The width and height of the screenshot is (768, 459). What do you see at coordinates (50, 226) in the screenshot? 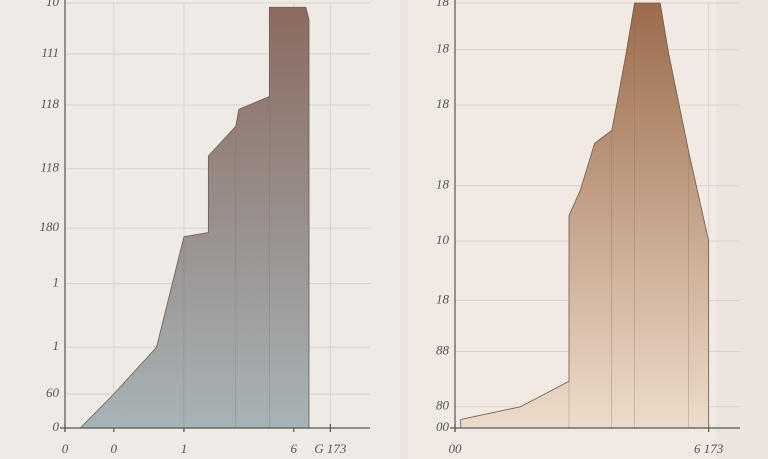
I see `y-tick-label: 180` at bounding box center [50, 226].